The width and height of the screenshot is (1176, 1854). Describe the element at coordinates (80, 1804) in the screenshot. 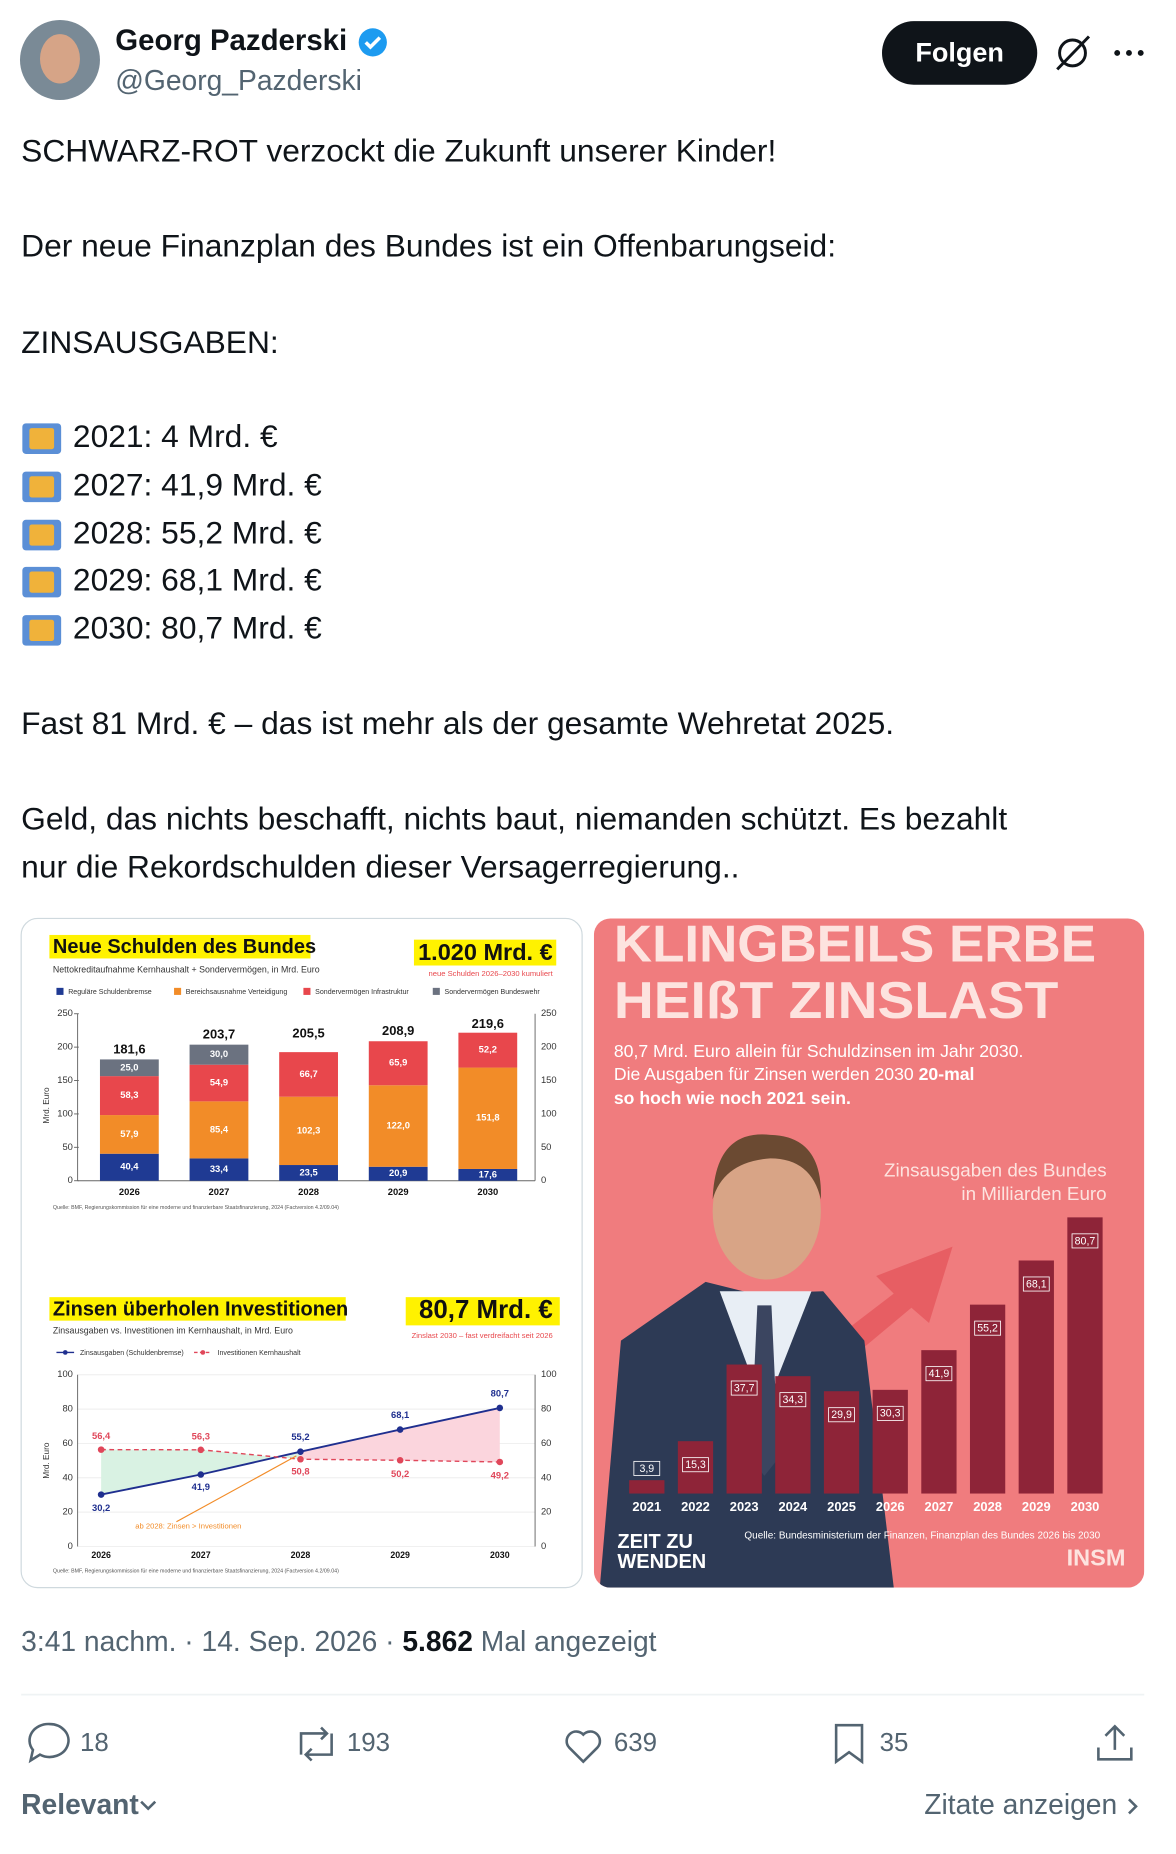

I see `sort-label: Relevant` at that location.